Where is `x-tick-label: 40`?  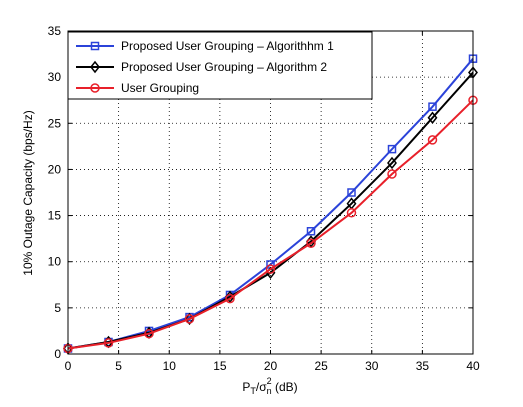
x-tick-label: 40 is located at coordinates (473, 366).